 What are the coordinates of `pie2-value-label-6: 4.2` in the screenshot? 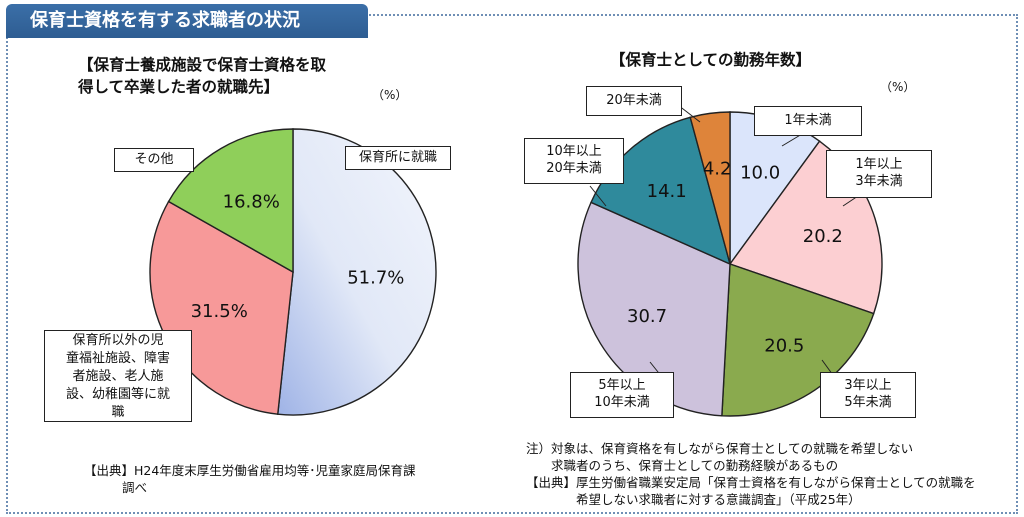 It's located at (717, 169).